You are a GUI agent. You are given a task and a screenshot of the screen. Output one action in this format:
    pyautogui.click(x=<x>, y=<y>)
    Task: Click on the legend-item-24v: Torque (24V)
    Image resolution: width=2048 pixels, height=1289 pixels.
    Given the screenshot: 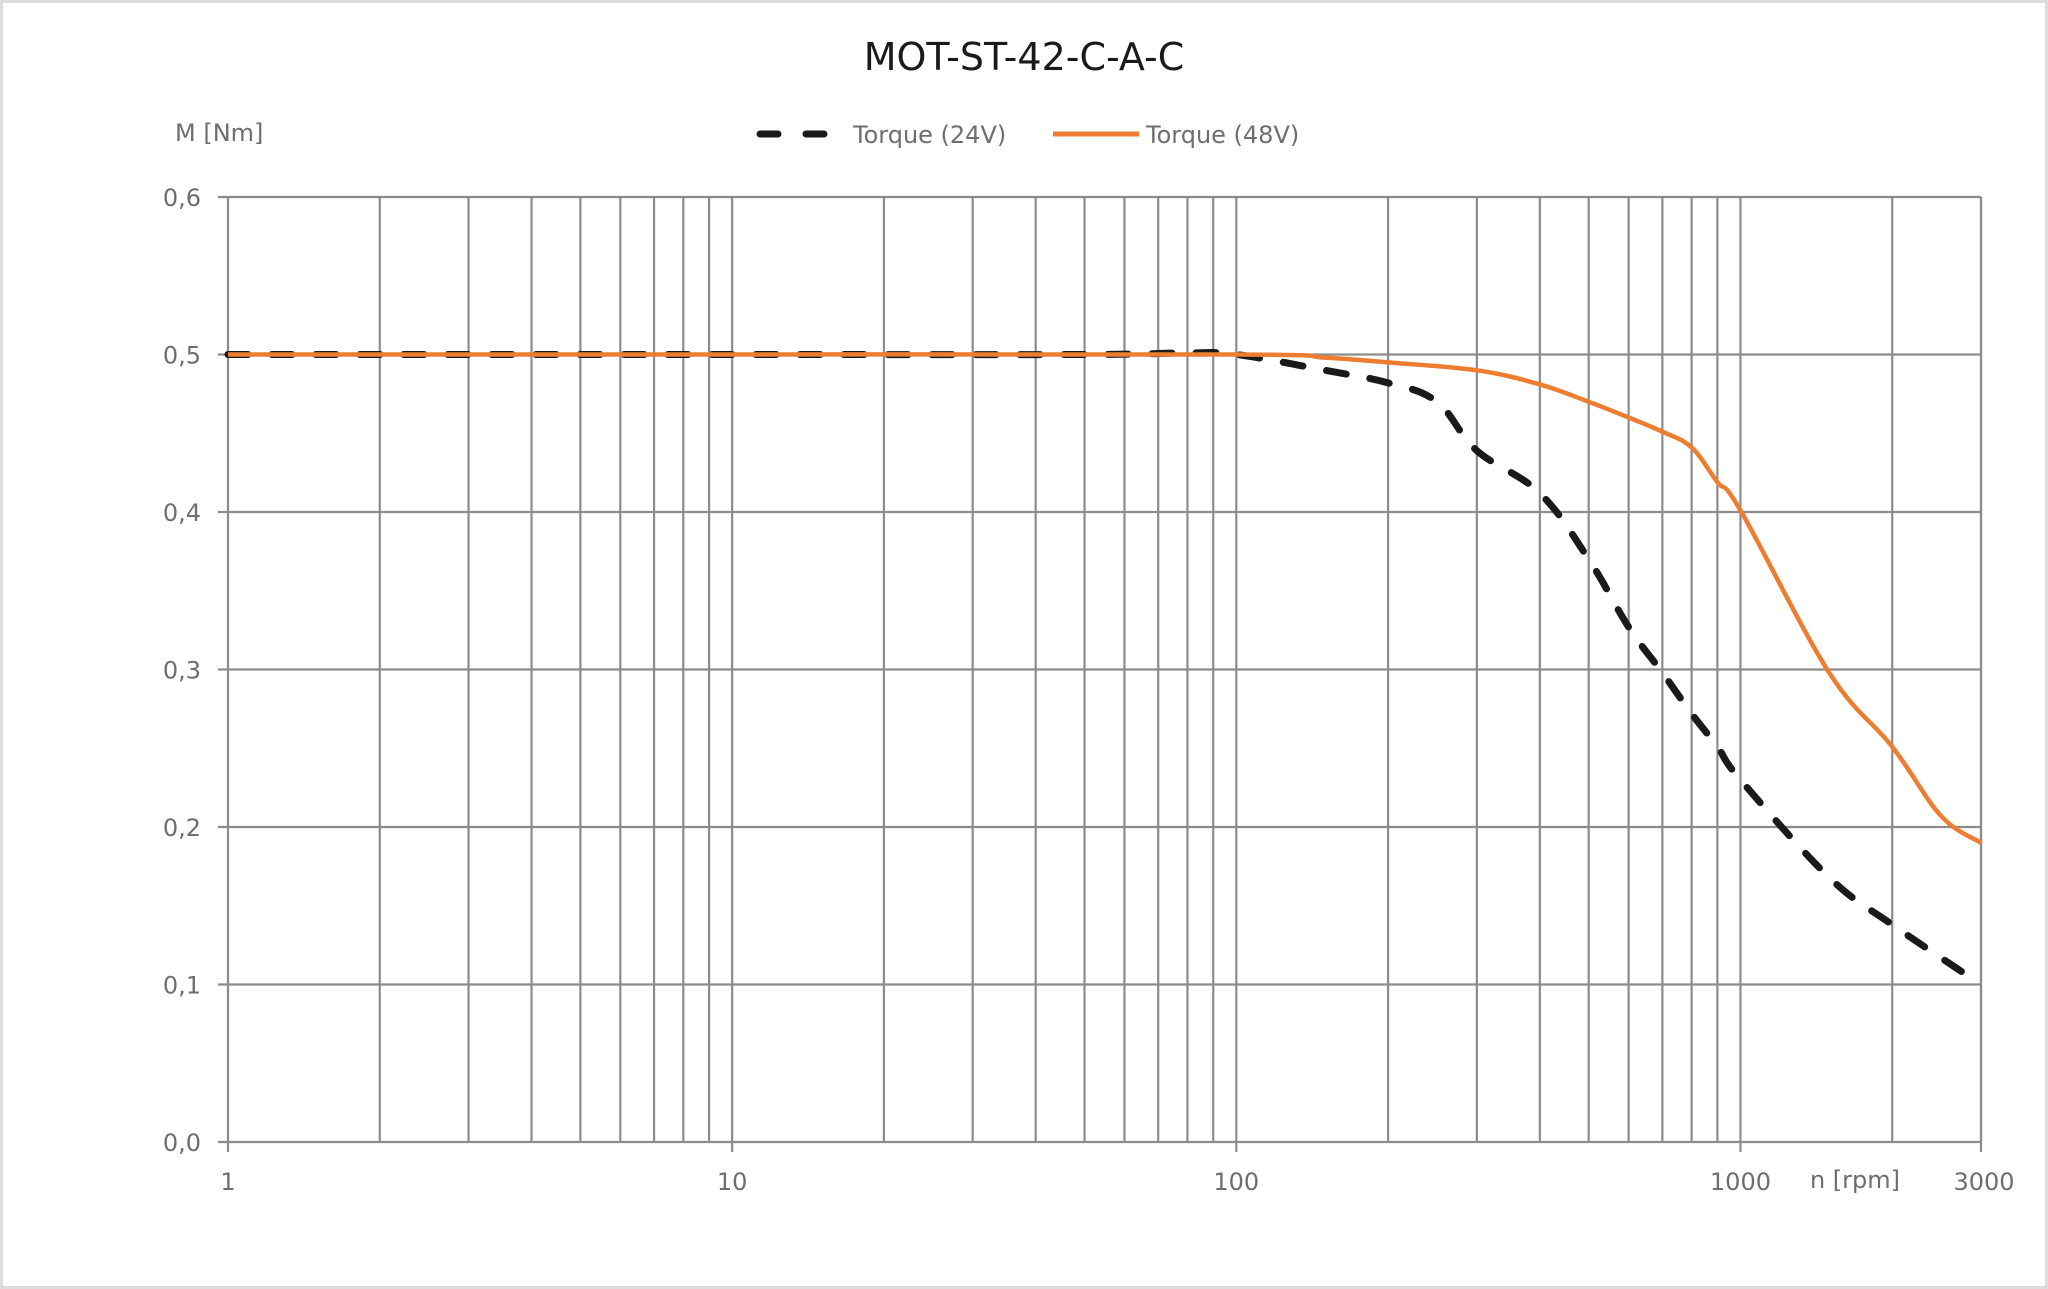 What is the action you would take?
    pyautogui.click(x=881, y=135)
    